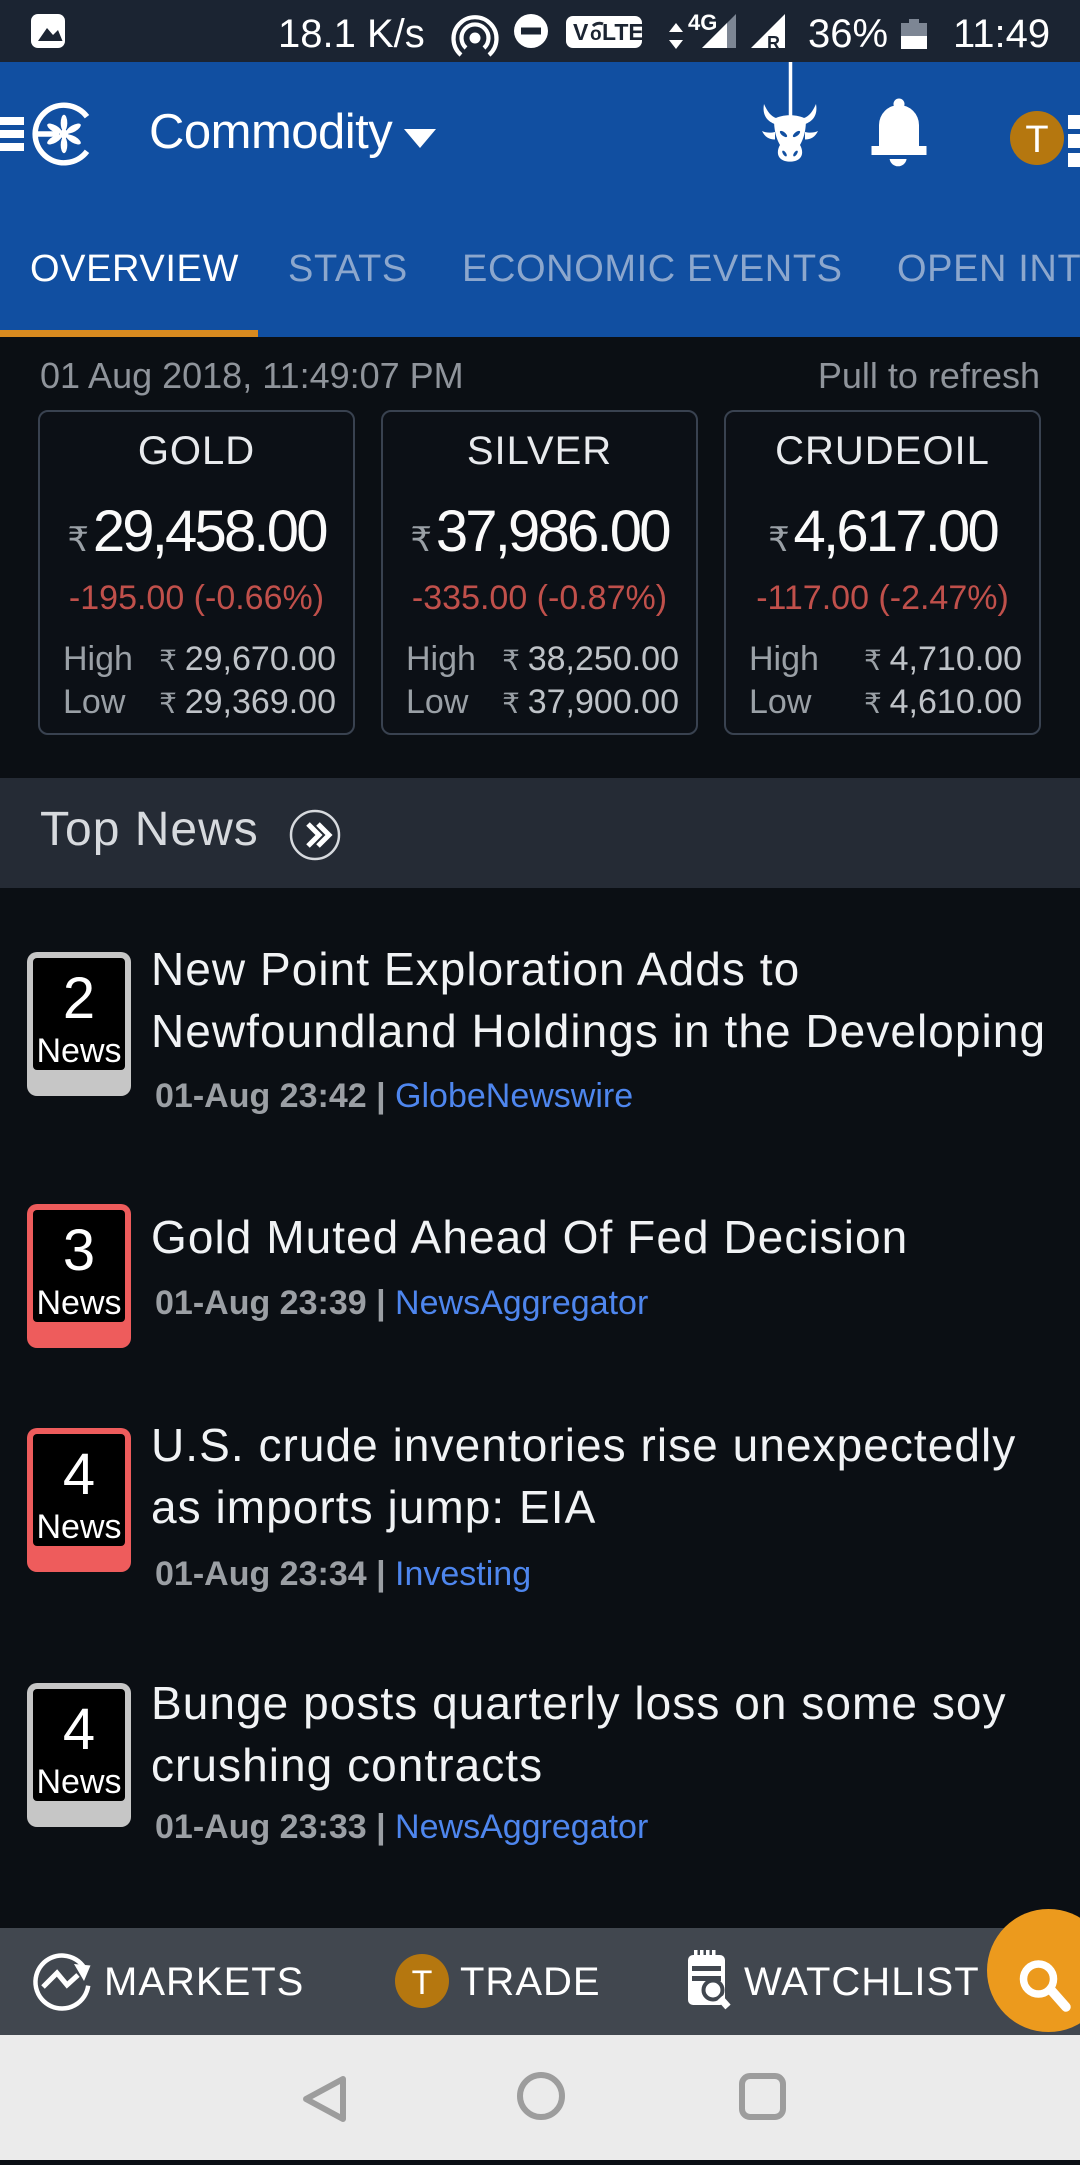 This screenshot has width=1080, height=2165. I want to click on svg-text: 4G, so click(702, 22).